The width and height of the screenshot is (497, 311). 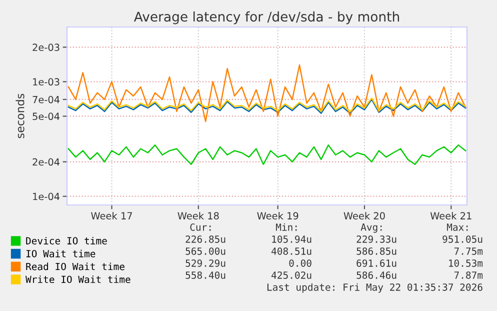 I want to click on text: Min:, so click(x=286, y=227).